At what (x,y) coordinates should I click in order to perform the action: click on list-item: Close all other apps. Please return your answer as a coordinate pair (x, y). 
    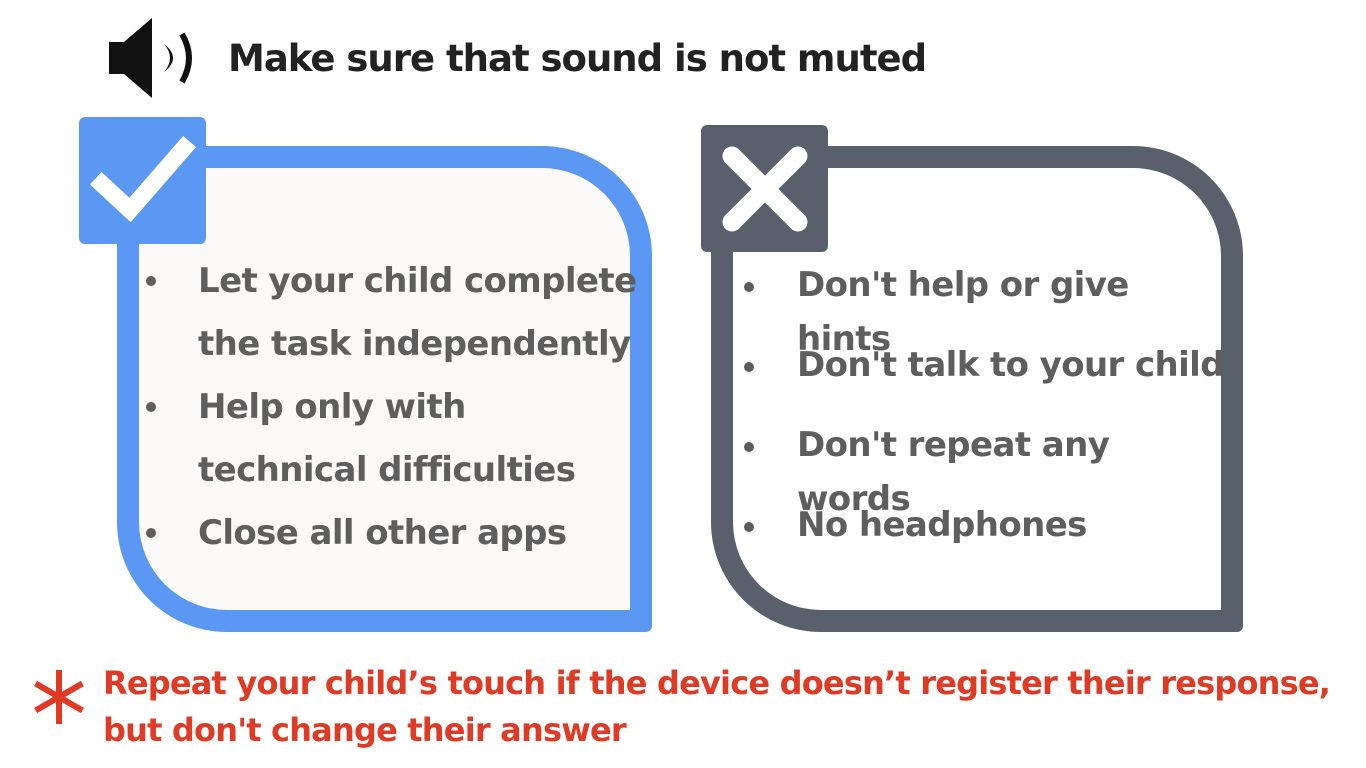
    Looking at the image, I should click on (392, 533).